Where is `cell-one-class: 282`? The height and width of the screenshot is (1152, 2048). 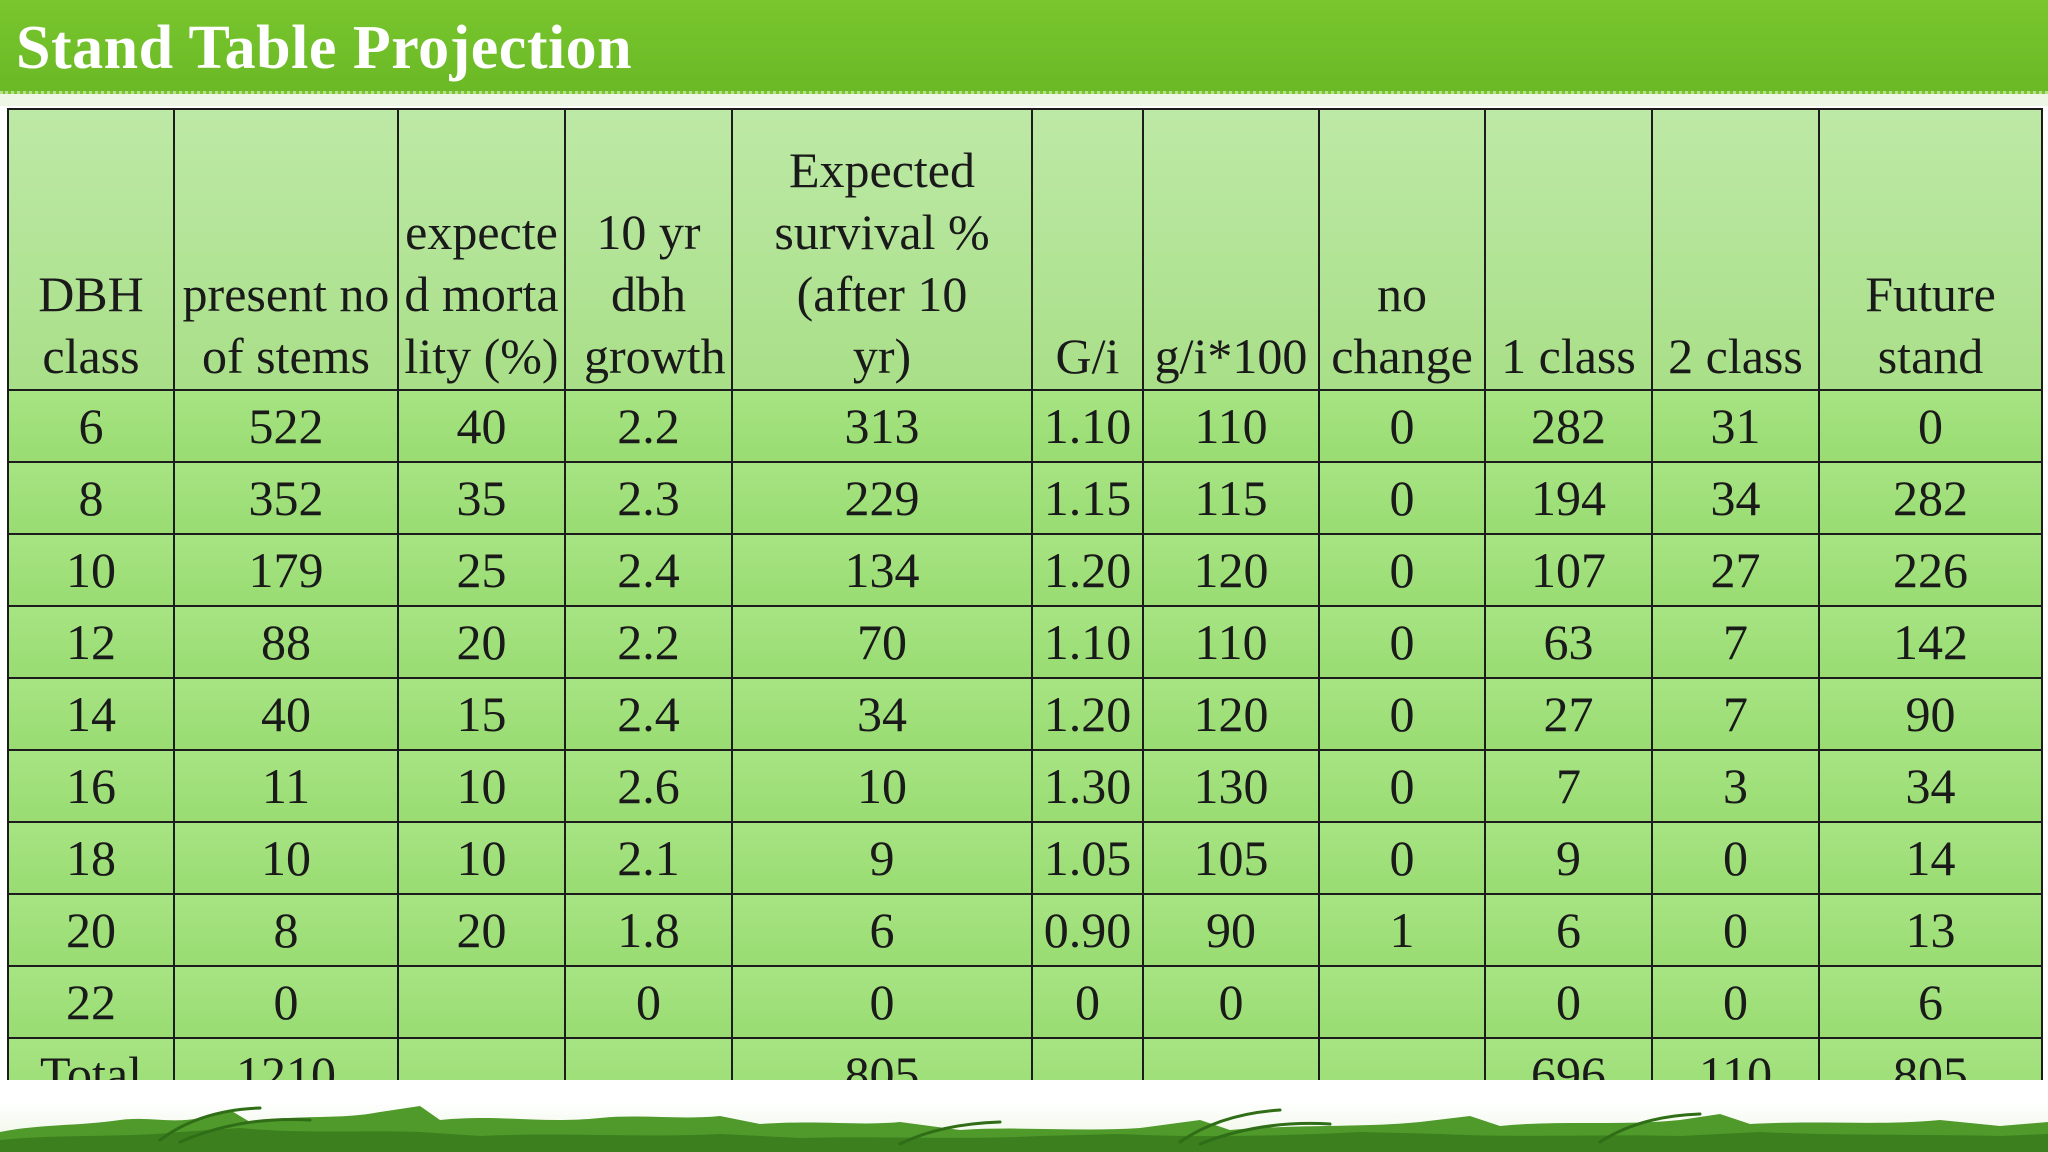
cell-one-class: 282 is located at coordinates (1568, 426).